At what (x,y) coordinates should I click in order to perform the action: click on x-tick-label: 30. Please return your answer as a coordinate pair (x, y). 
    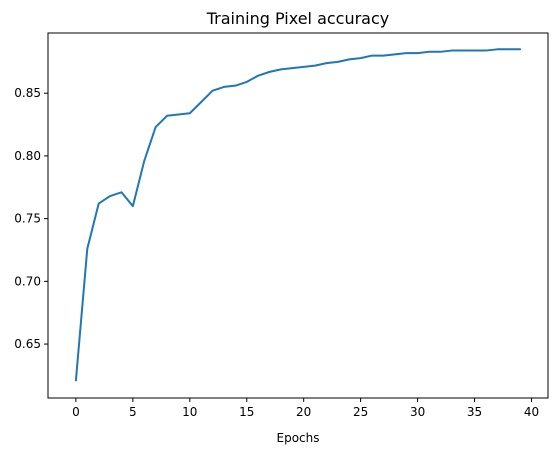
    Looking at the image, I should click on (417, 412).